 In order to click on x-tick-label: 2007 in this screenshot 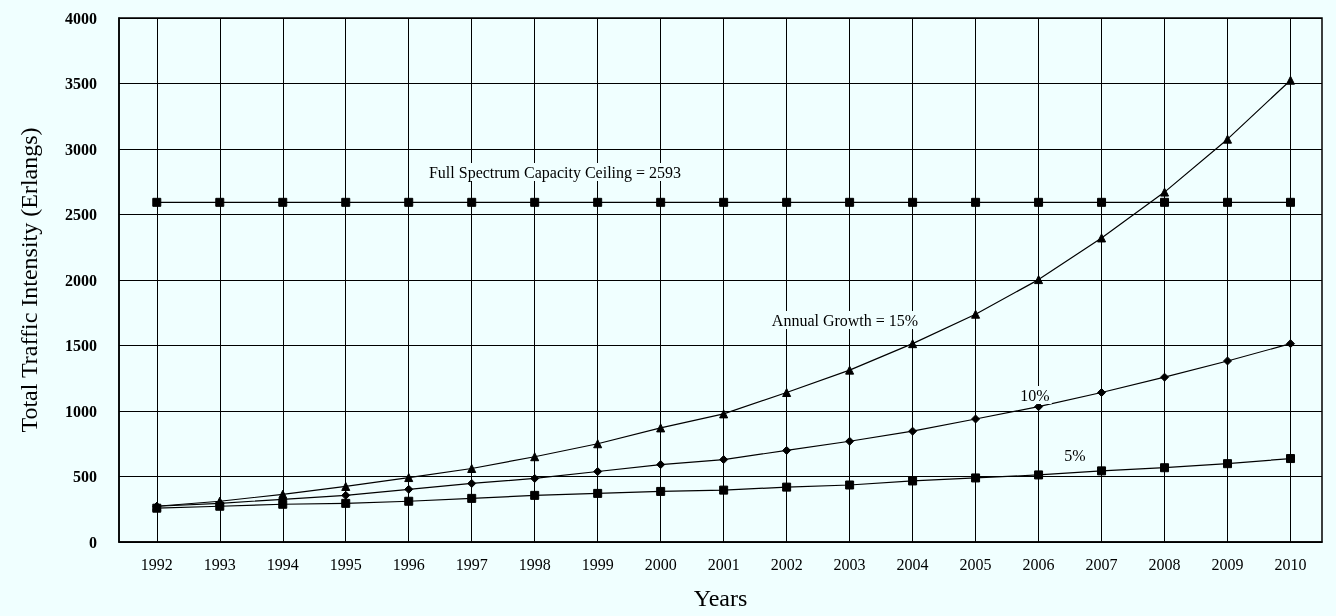, I will do `click(1101, 564)`.